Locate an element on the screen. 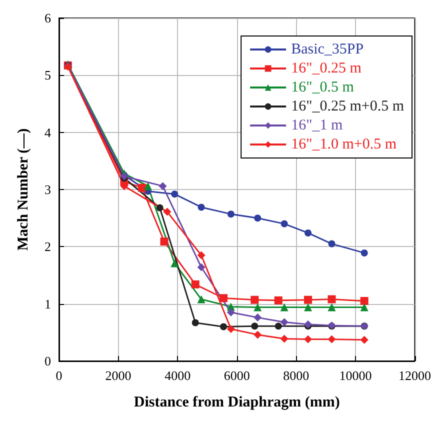 This screenshot has height=429, width=442. legend-label: 16"_0.25 m+0.5 m is located at coordinates (347, 106).